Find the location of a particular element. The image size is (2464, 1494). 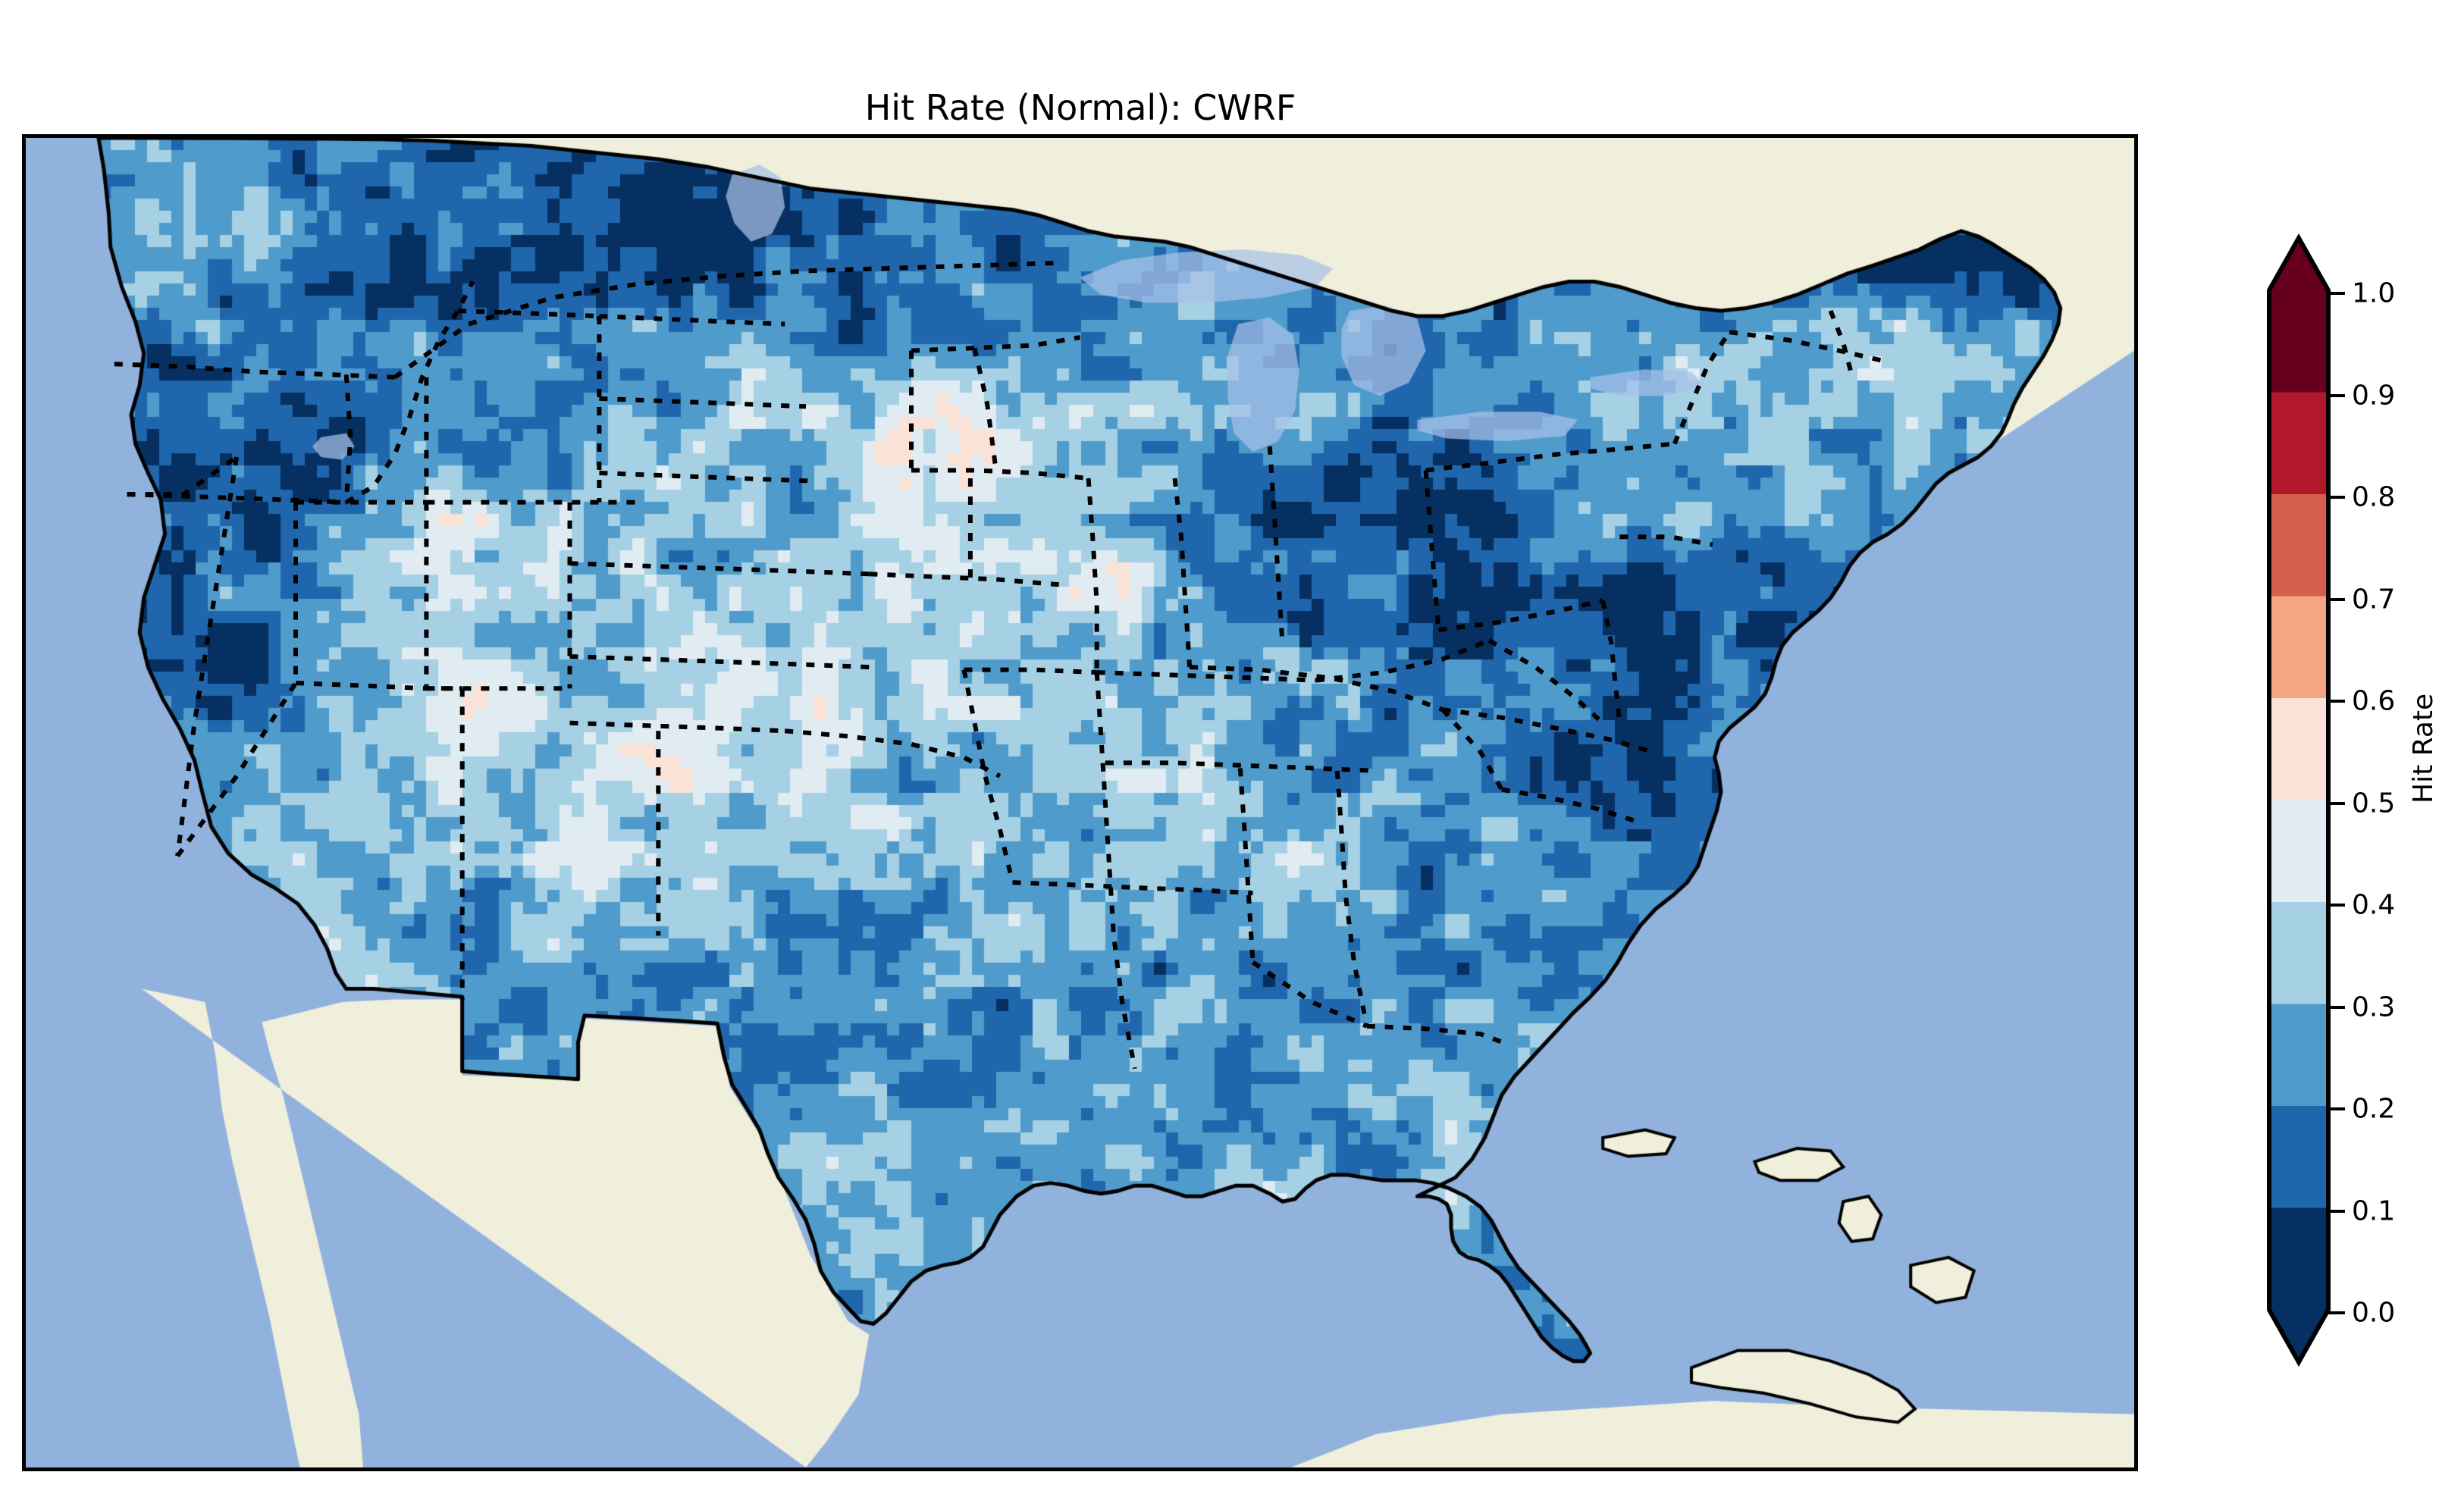

colorbar-tick-label-9: 0.1 is located at coordinates (2374, 1210).